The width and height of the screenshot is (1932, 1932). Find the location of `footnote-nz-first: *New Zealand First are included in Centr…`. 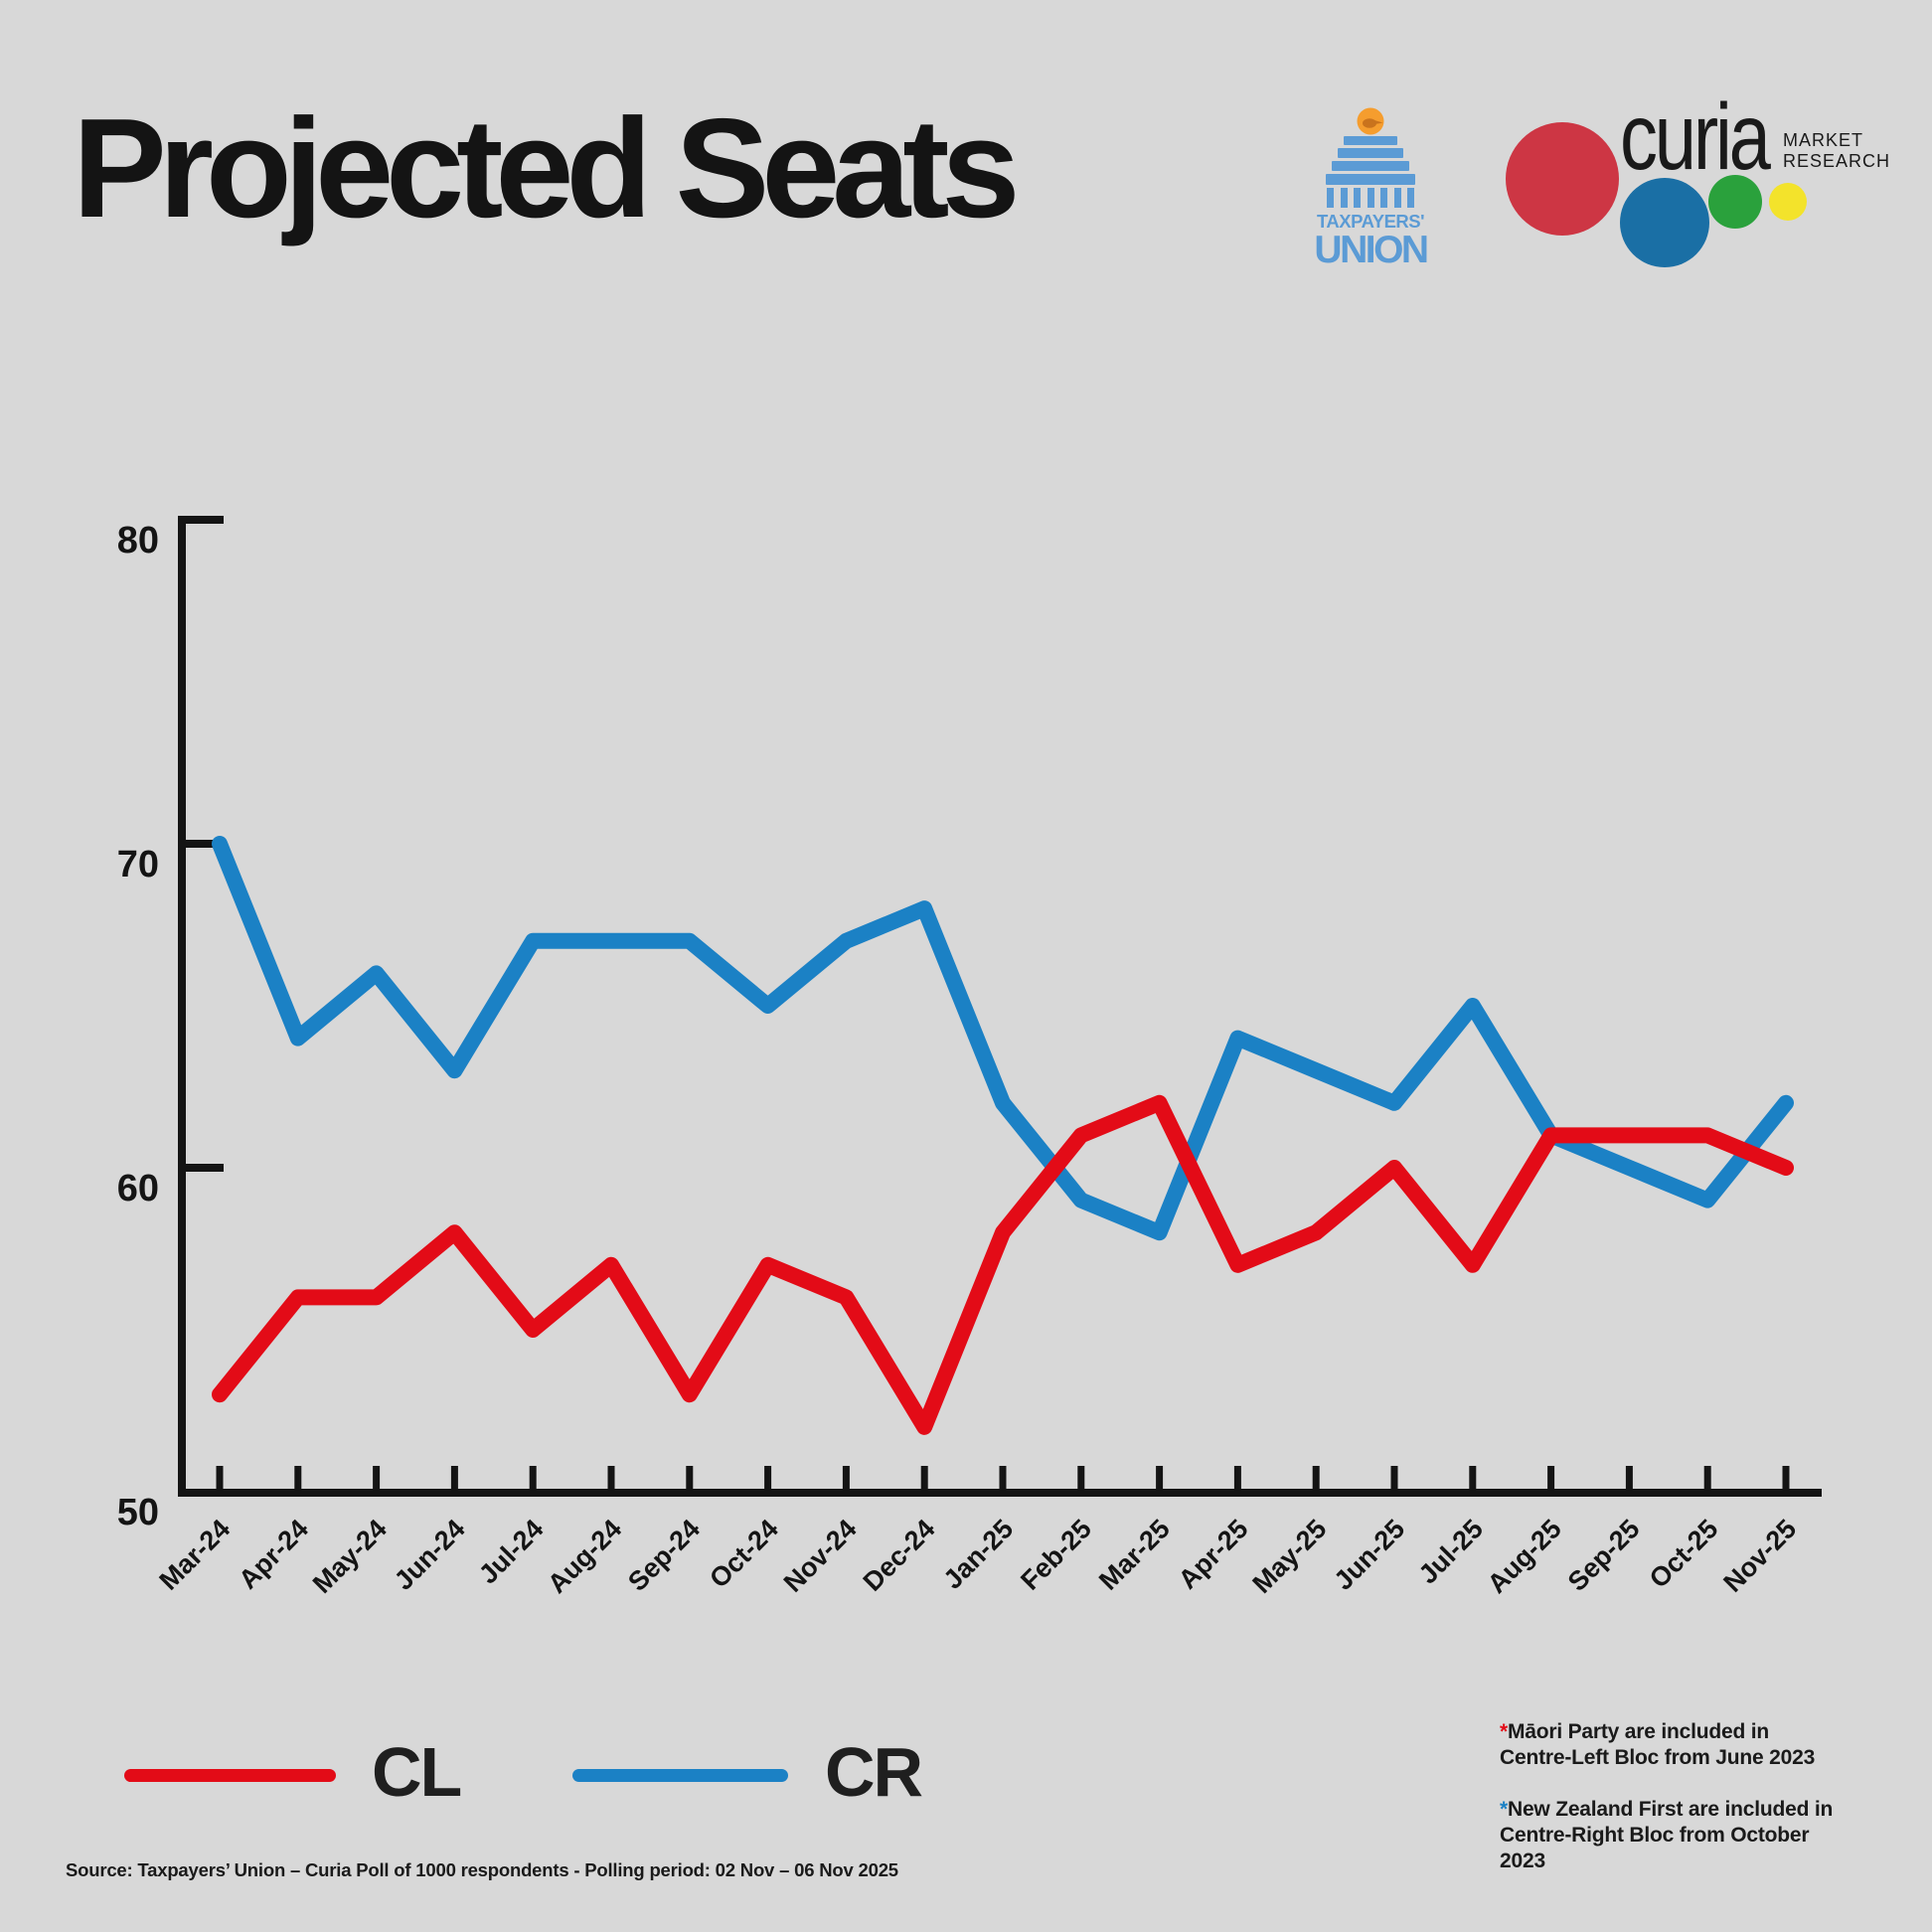

footnote-nz-first: *New Zealand First are included in Centr… is located at coordinates (1678, 1835).